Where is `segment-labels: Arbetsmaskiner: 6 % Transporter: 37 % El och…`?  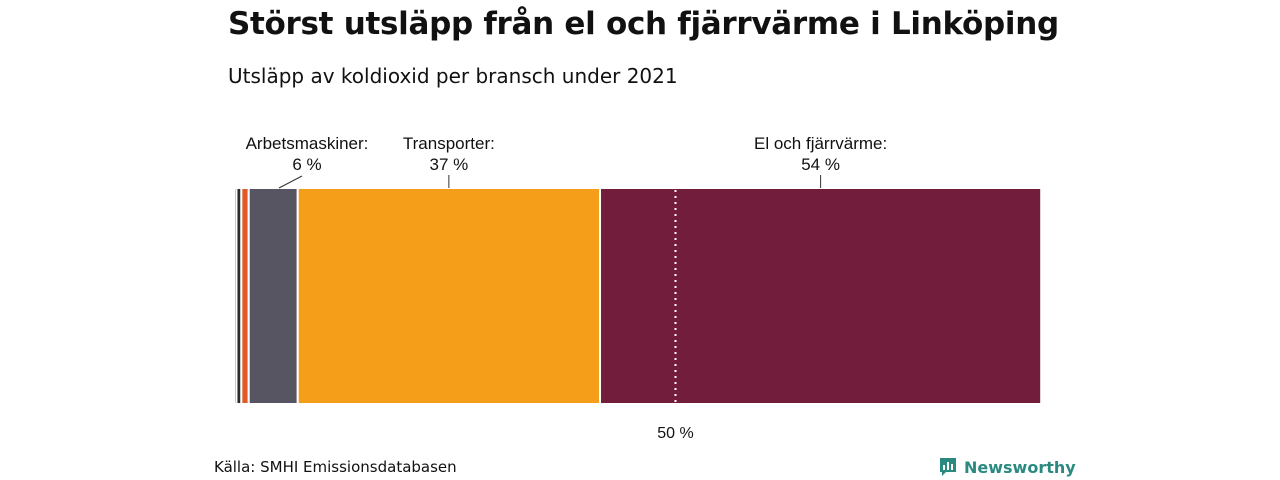 segment-labels: Arbetsmaskiner: 6 % Transporter: 37 % El och… is located at coordinates (566, 161).